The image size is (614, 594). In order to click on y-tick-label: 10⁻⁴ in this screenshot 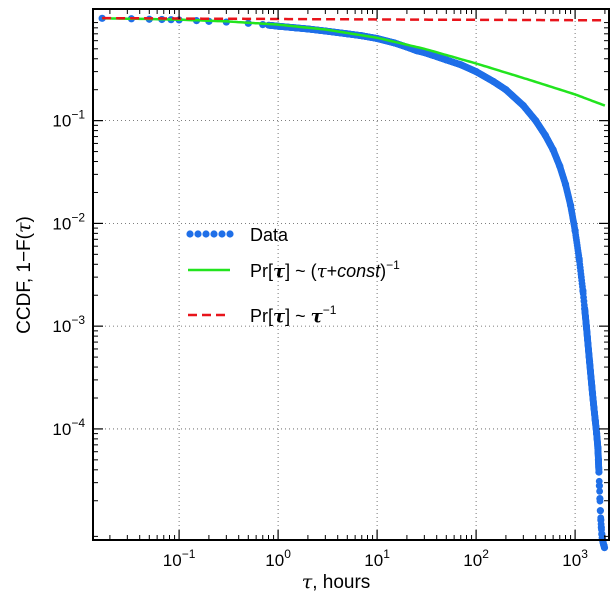, I will do `click(68, 427)`.